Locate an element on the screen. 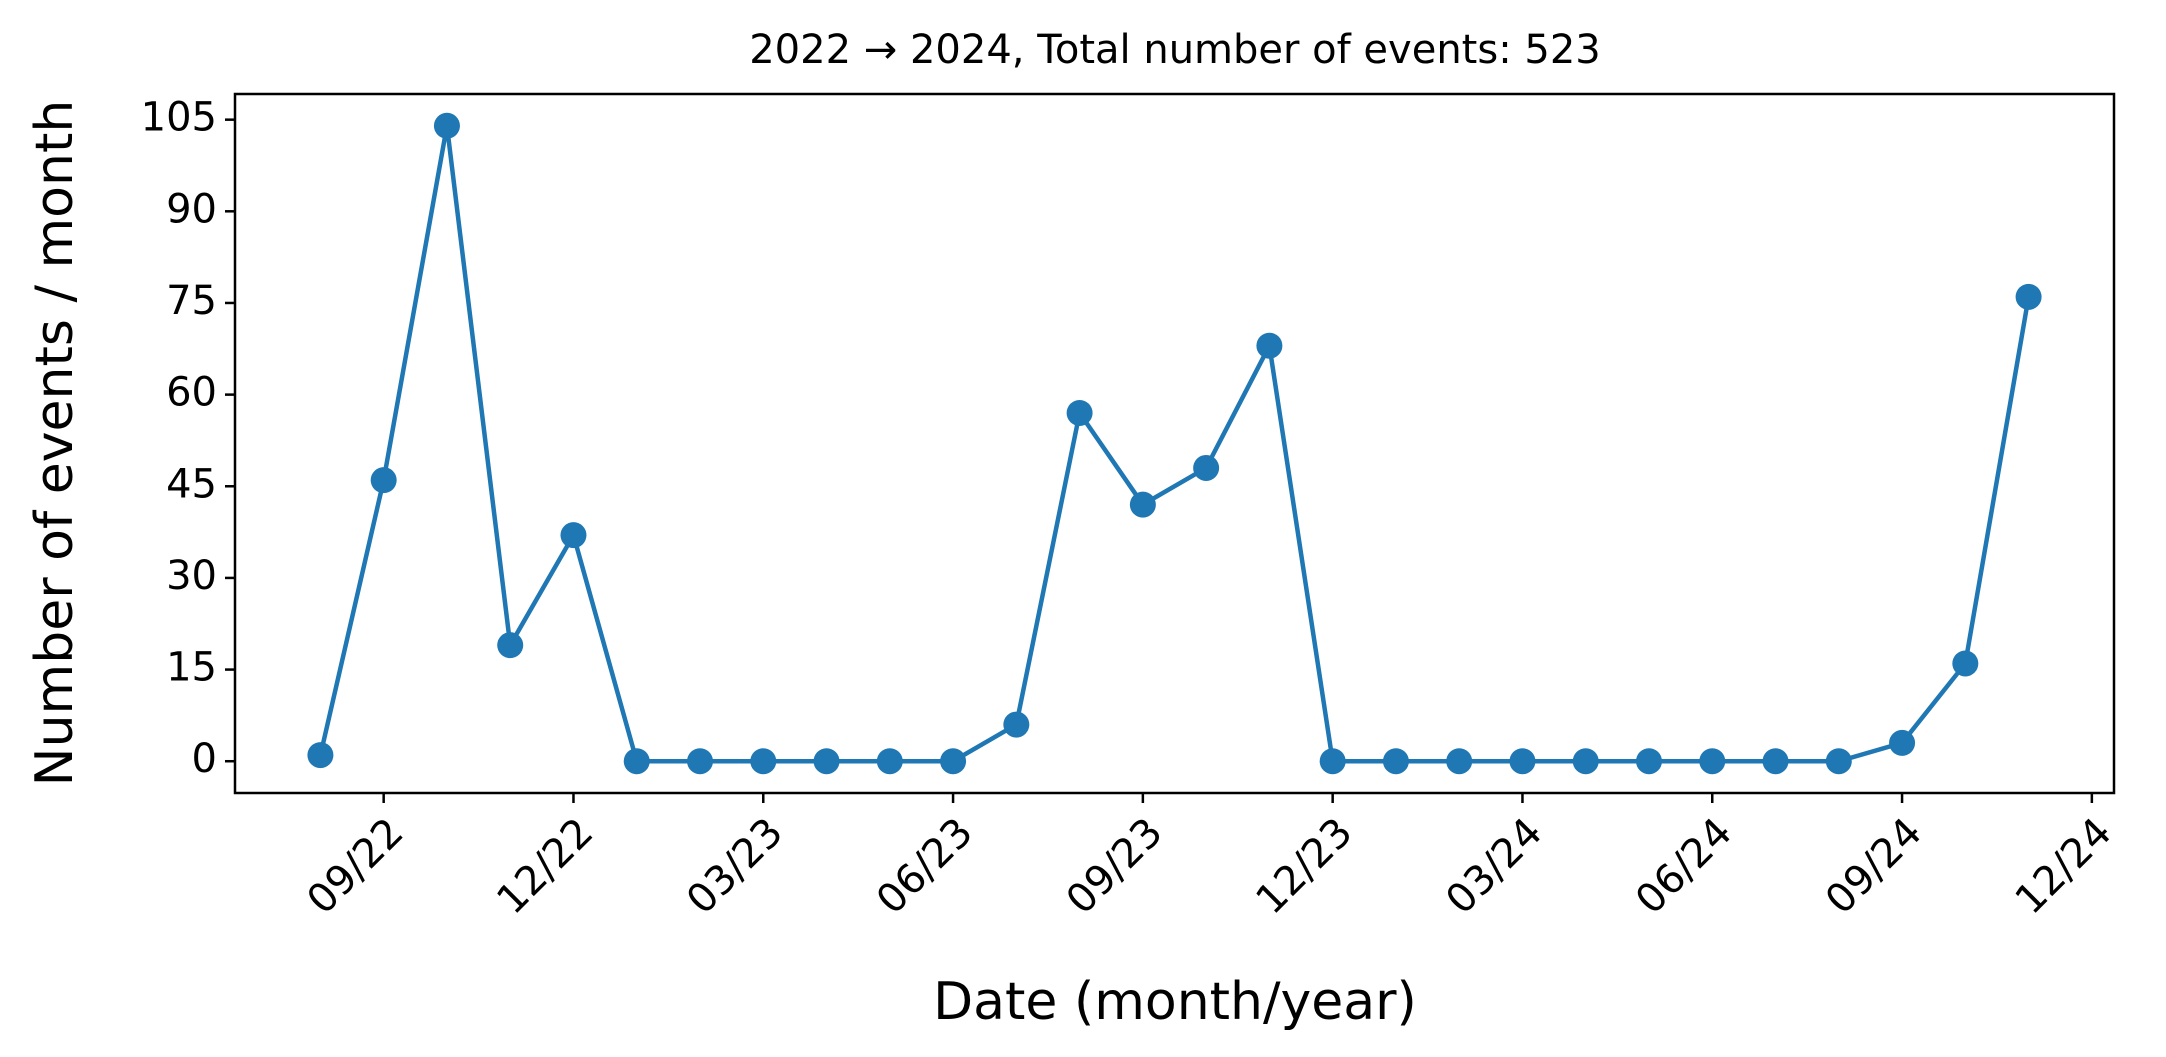 This screenshot has width=2166, height=1057. x-tick-label: 03/23 is located at coordinates (735, 866).